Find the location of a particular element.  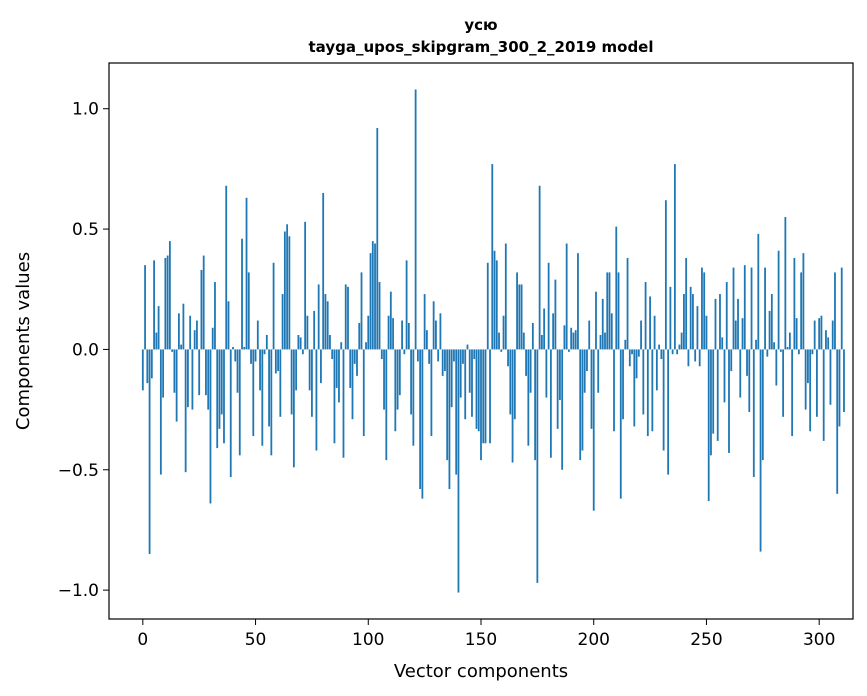

x-tick-label: 50 is located at coordinates (256, 640).